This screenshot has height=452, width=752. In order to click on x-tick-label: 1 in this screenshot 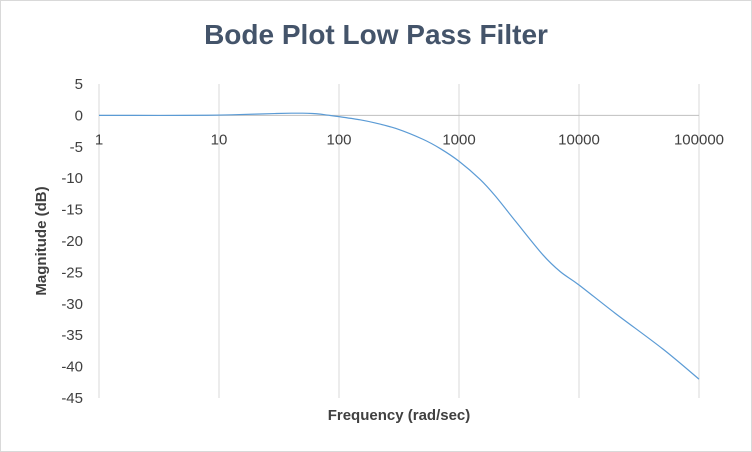, I will do `click(99, 139)`.